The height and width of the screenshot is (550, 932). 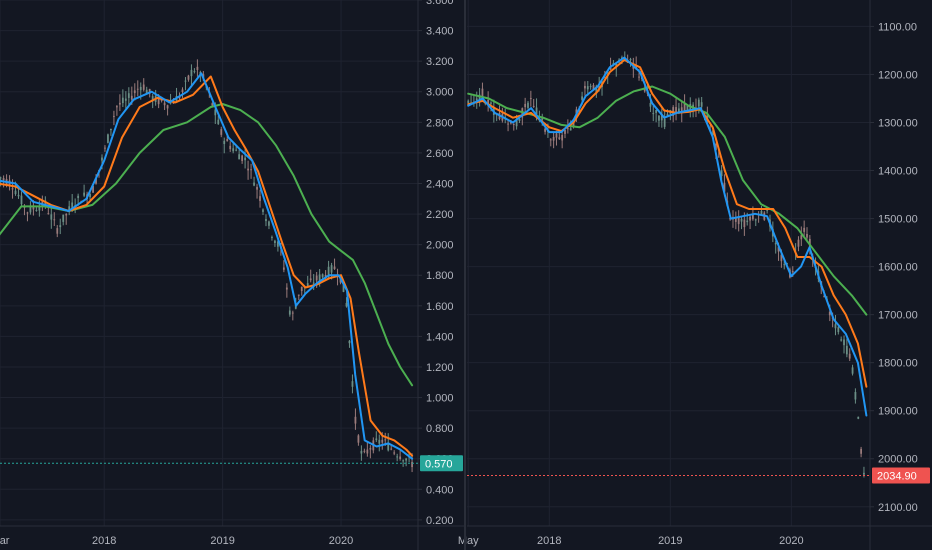 What do you see at coordinates (5, 541) in the screenshot?
I see `x-tick-label: Mar` at bounding box center [5, 541].